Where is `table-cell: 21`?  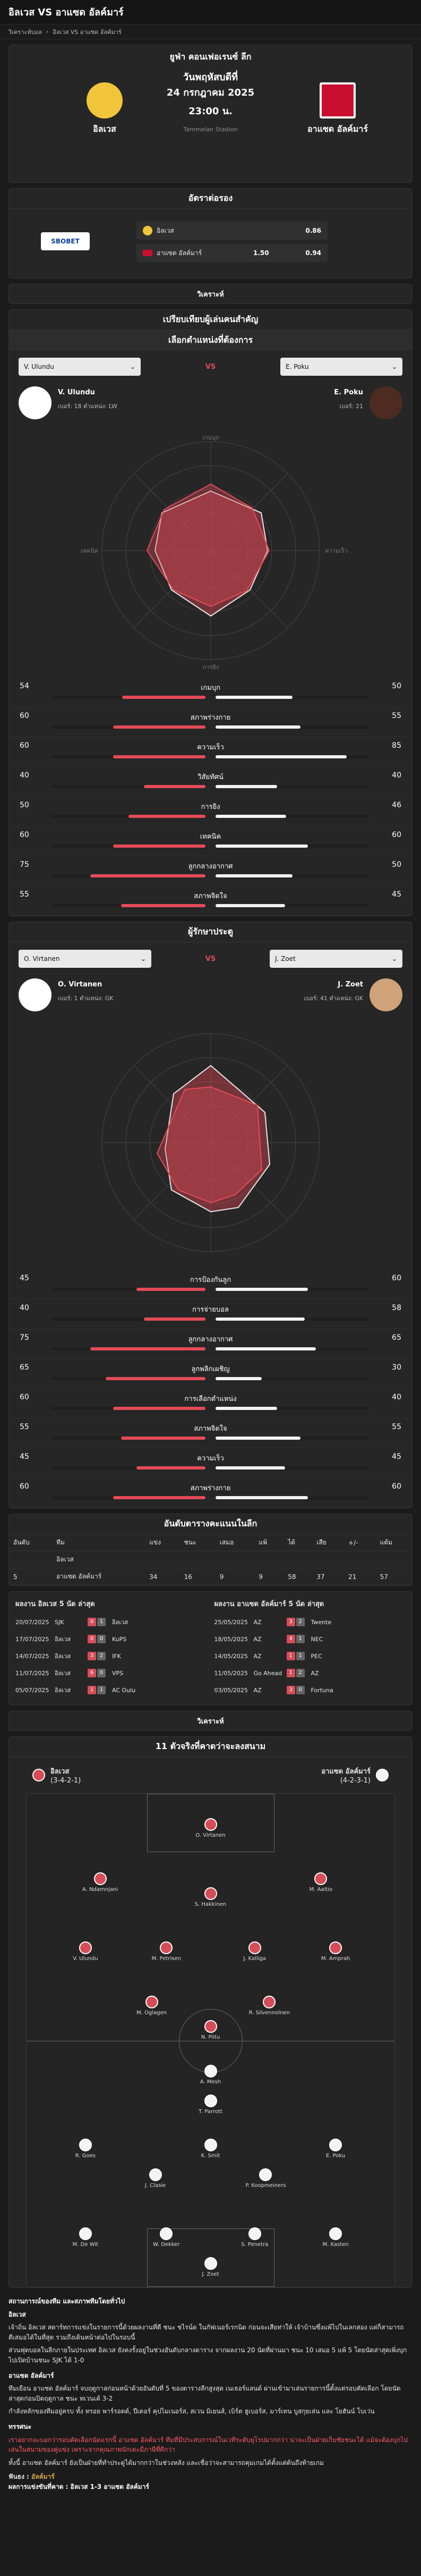
table-cell: 21 is located at coordinates (360, 1576).